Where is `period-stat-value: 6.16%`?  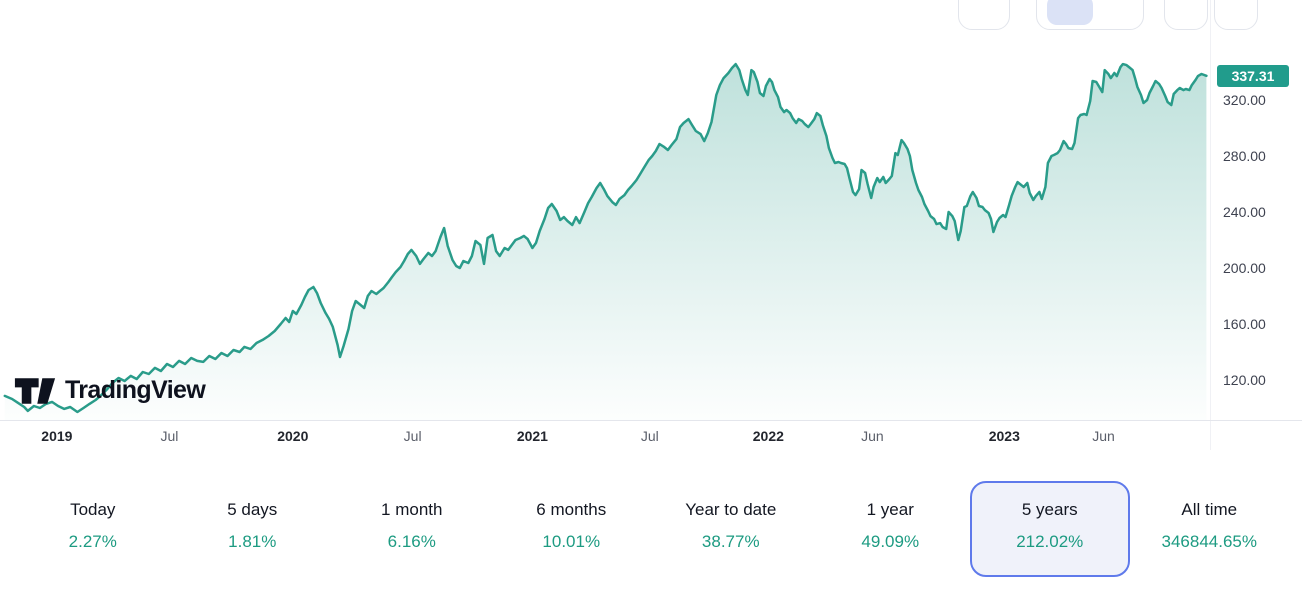
period-stat-value: 6.16% is located at coordinates (411, 541).